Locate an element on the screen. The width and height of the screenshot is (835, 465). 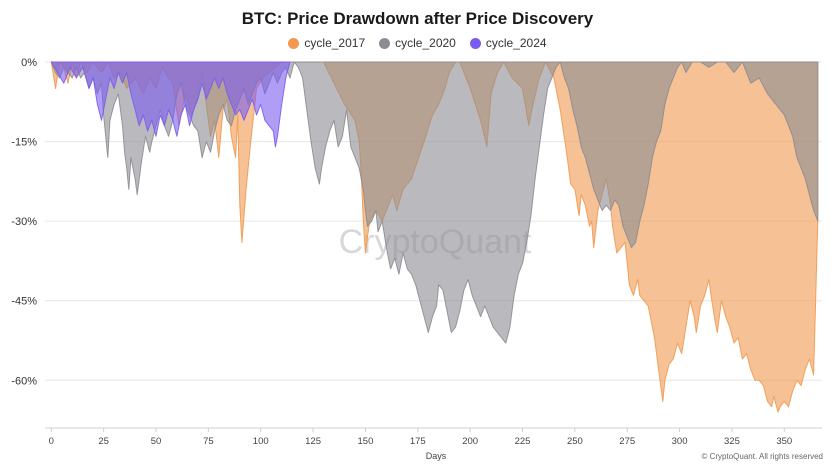
copyright-credit: © CryptoQuant. All rights reserved is located at coordinates (762, 456).